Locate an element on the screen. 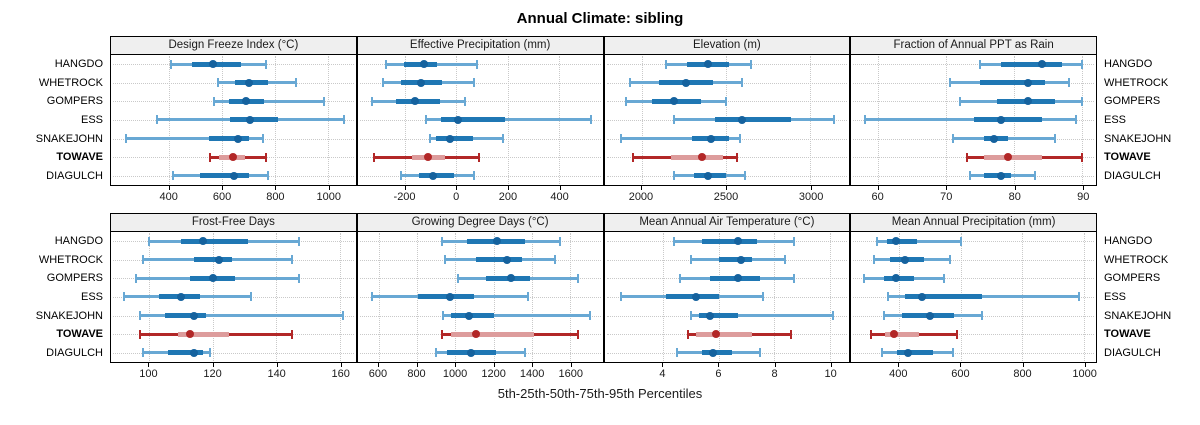  panel-title: Fraction of Annual PPT as Rain is located at coordinates (973, 46).